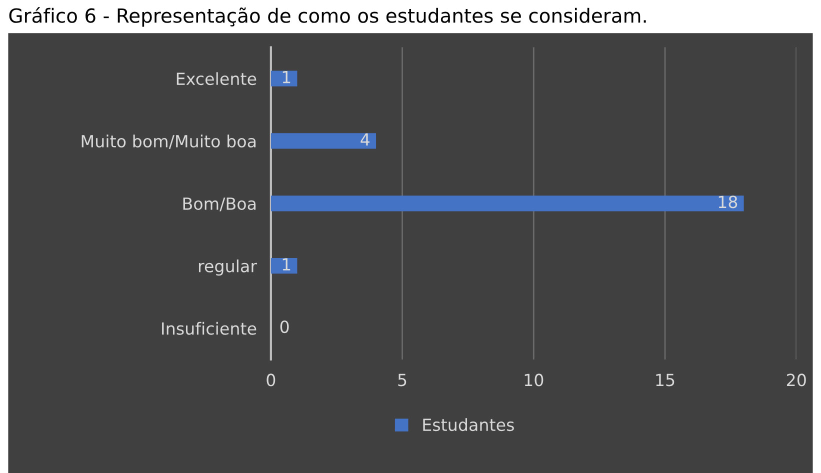 This screenshot has height=473, width=821. I want to click on chart-title: Gráfico 6 - Representação de como os estudantes se consideram., so click(327, 17).